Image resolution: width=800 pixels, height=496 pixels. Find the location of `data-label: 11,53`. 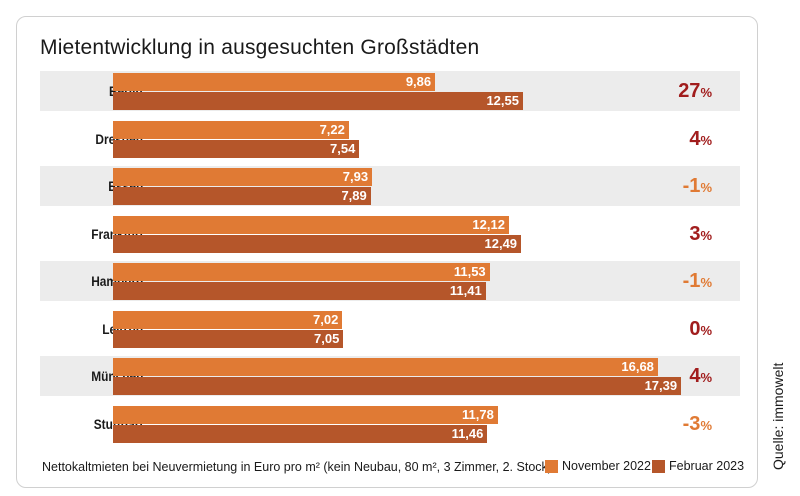

data-label: 11,53 is located at coordinates (469, 271).